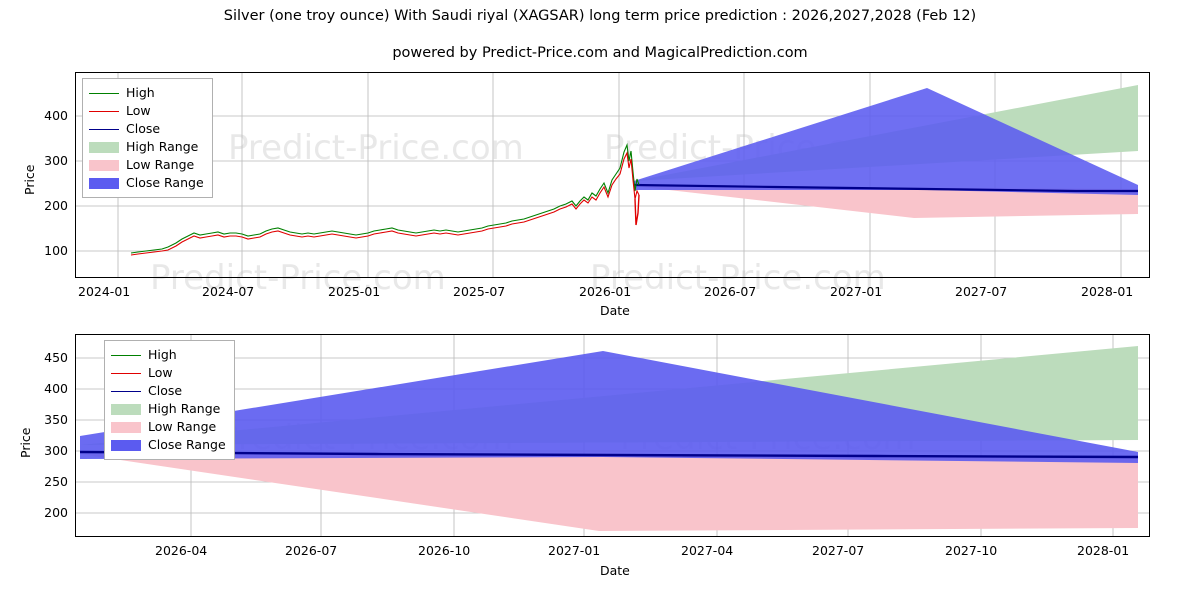 The height and width of the screenshot is (600, 1200). What do you see at coordinates (856, 291) in the screenshot?
I see `top-xtick-7: 2027-01` at bounding box center [856, 291].